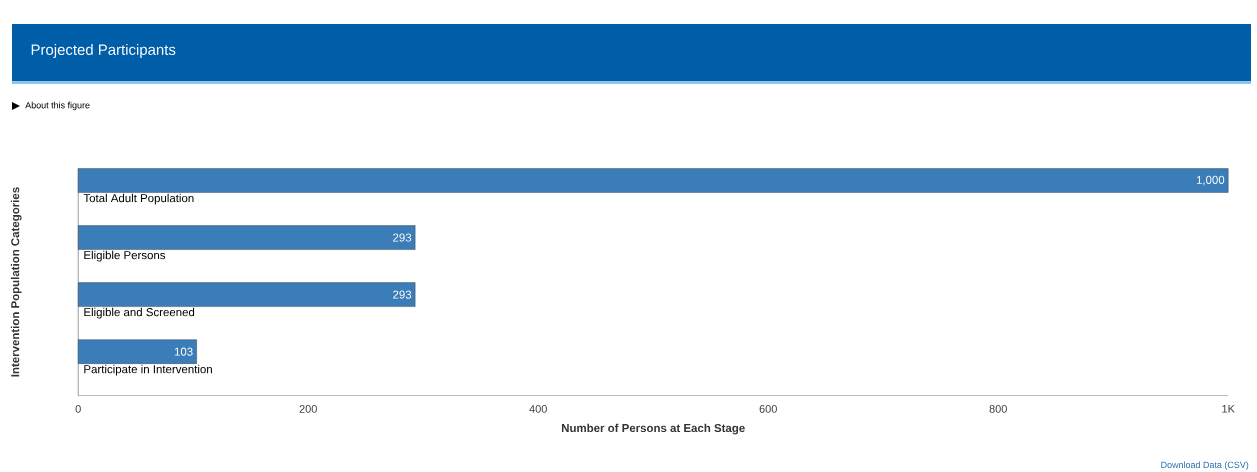 This screenshot has height=472, width=1257. Describe the element at coordinates (103, 51) in the screenshot. I see `chart-title: Projected Participants` at that location.